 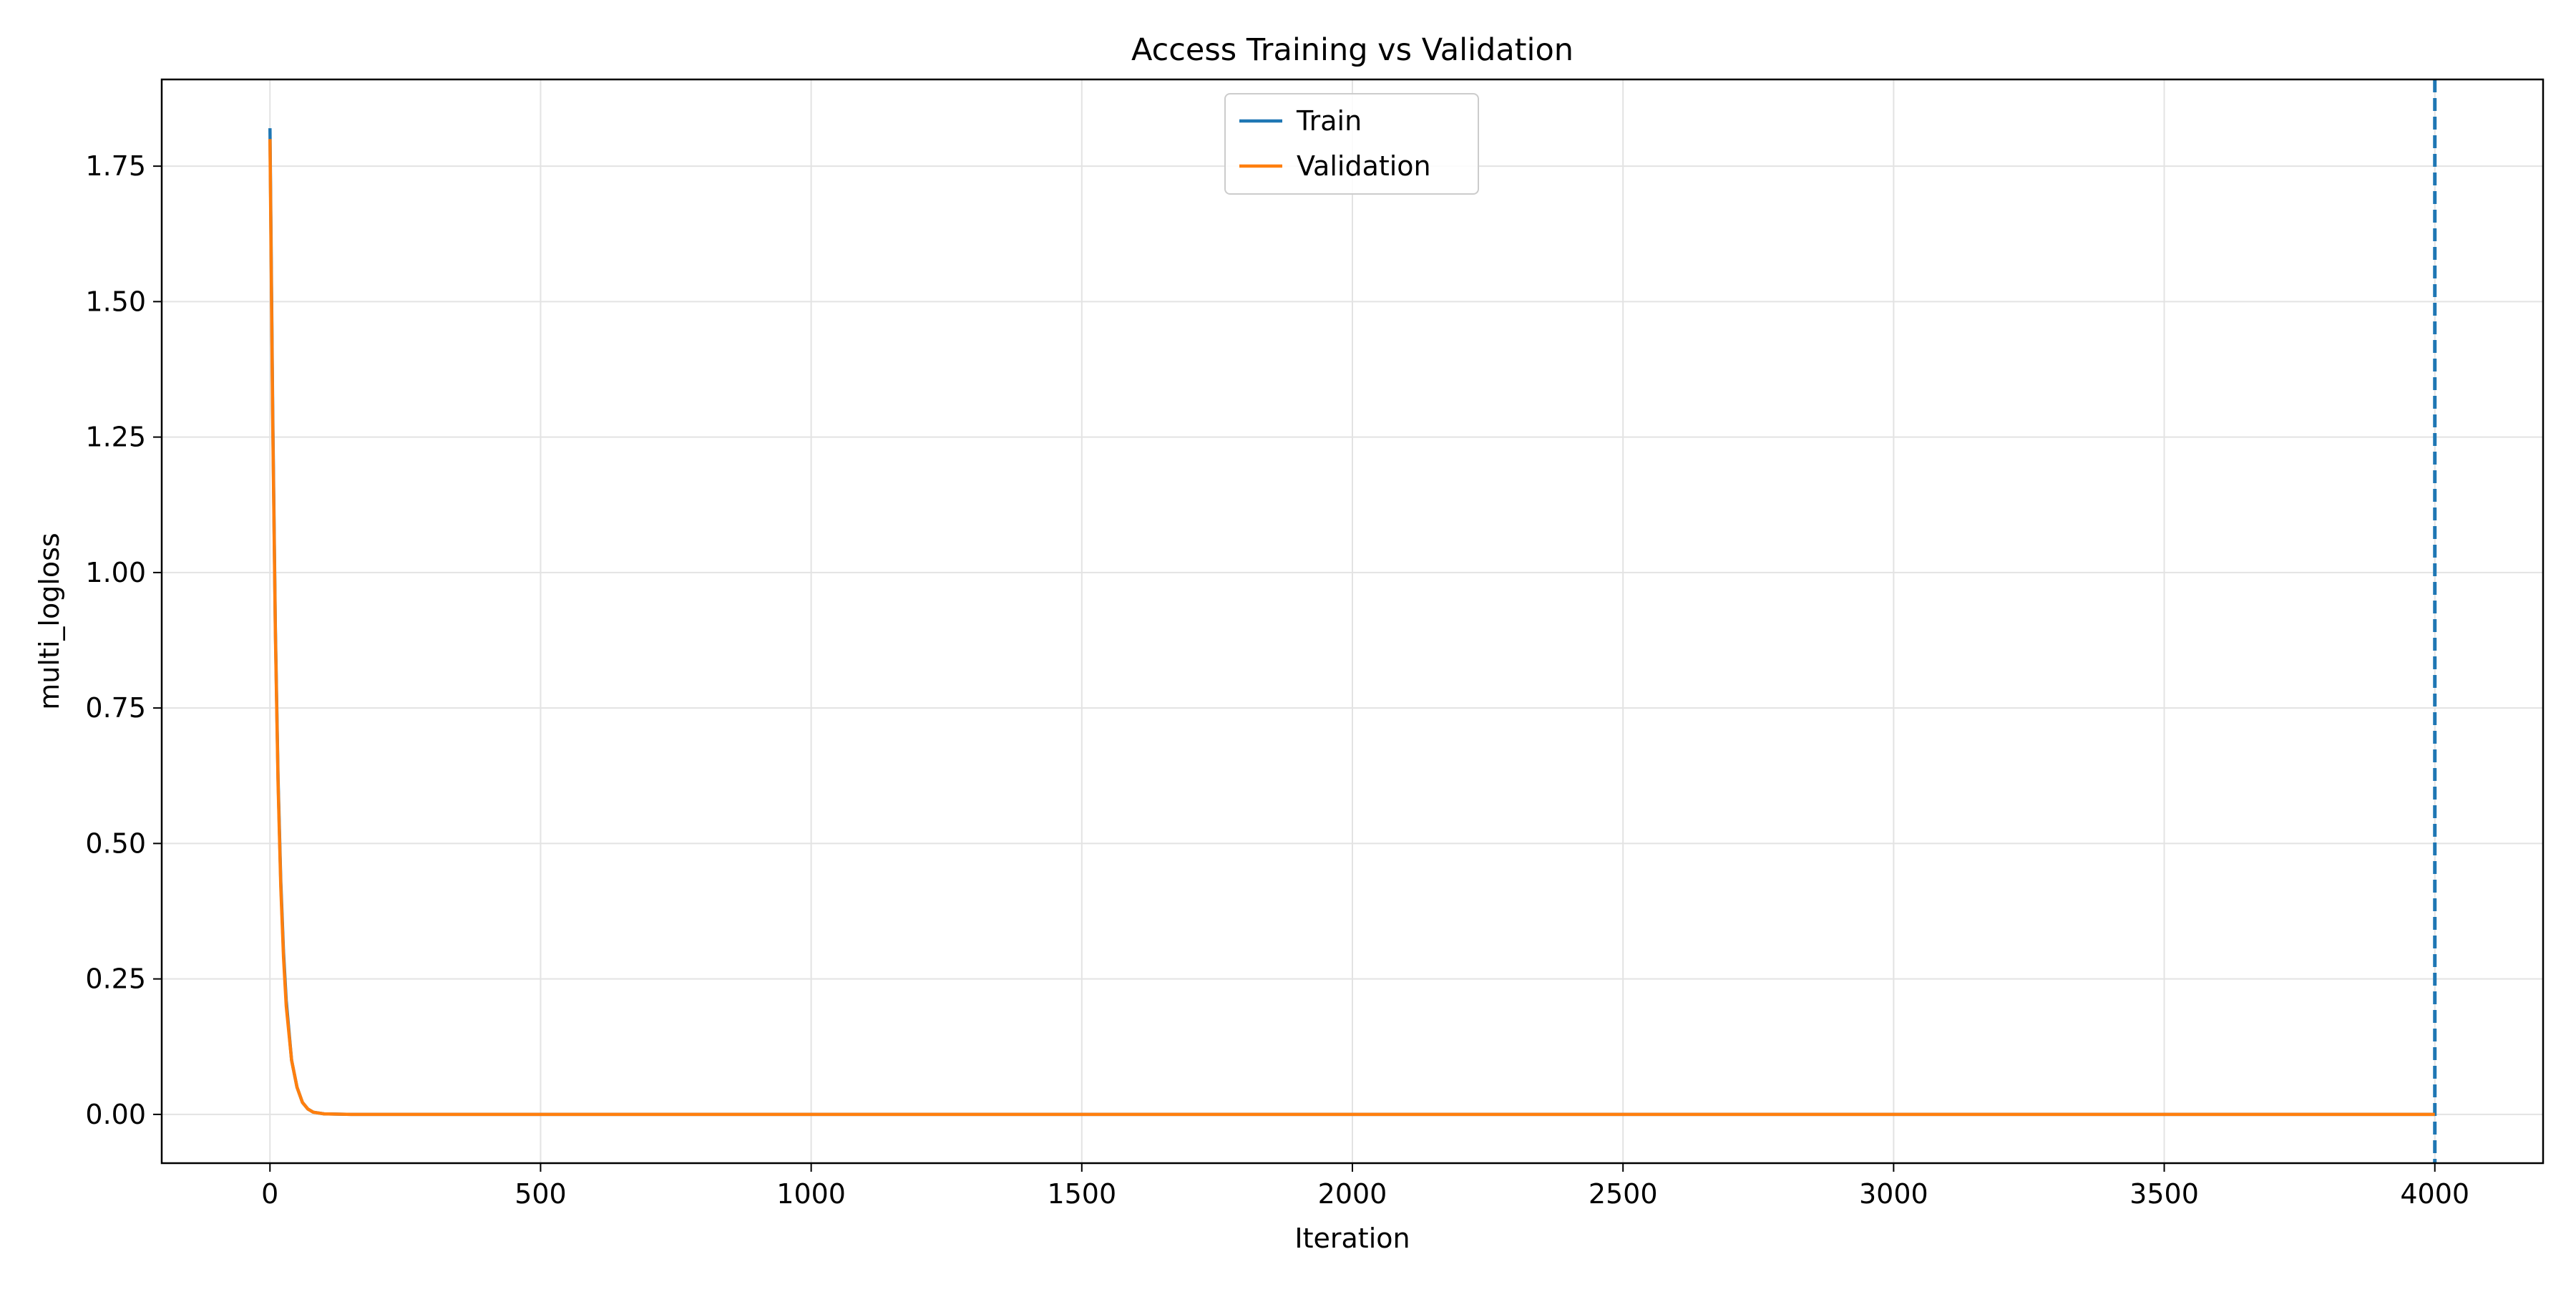 What do you see at coordinates (1081, 1194) in the screenshot?
I see `x-tick-label: 1500` at bounding box center [1081, 1194].